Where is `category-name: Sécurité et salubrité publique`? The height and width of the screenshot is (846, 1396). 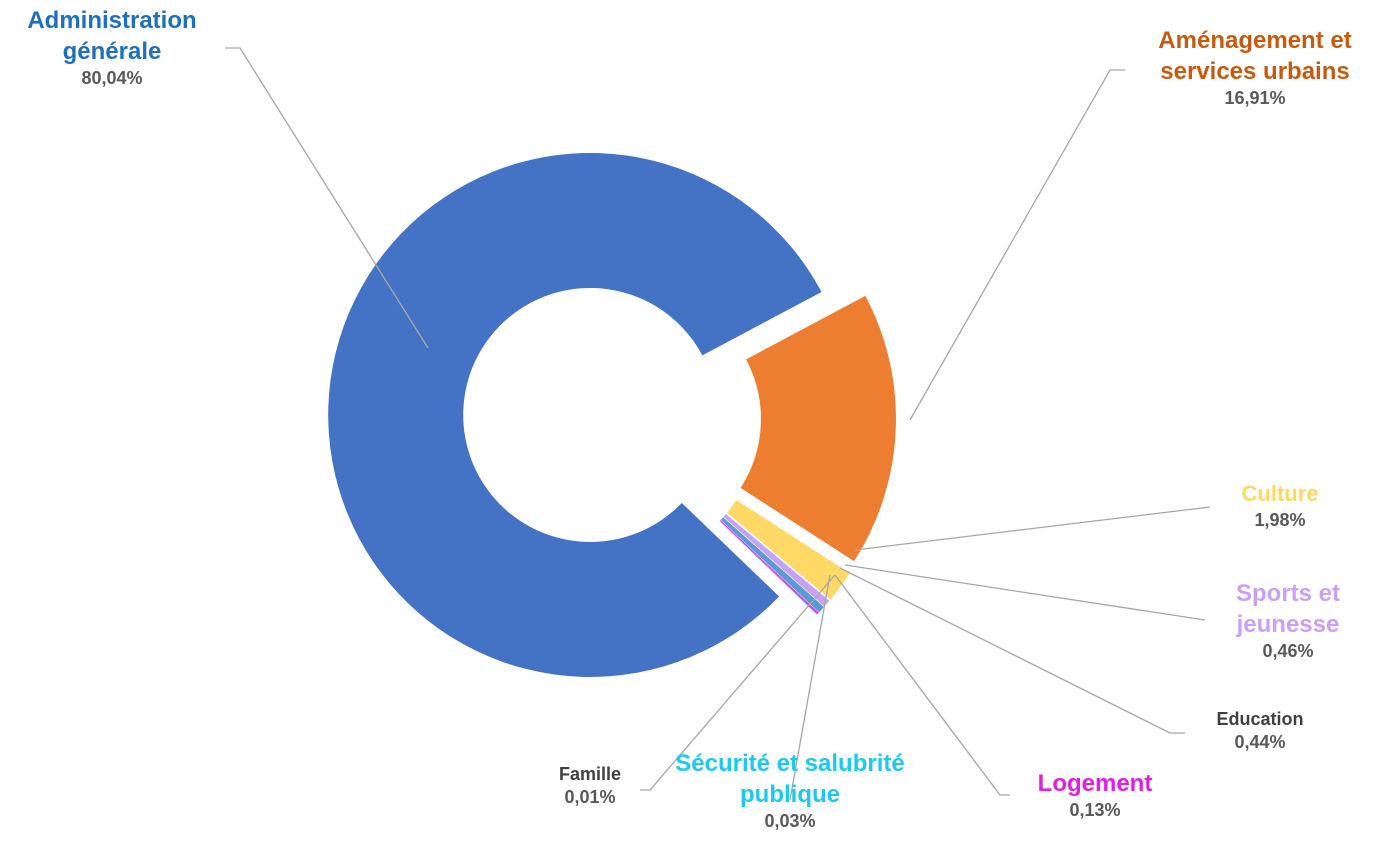 category-name: Sécurité et salubrité publique is located at coordinates (790, 779).